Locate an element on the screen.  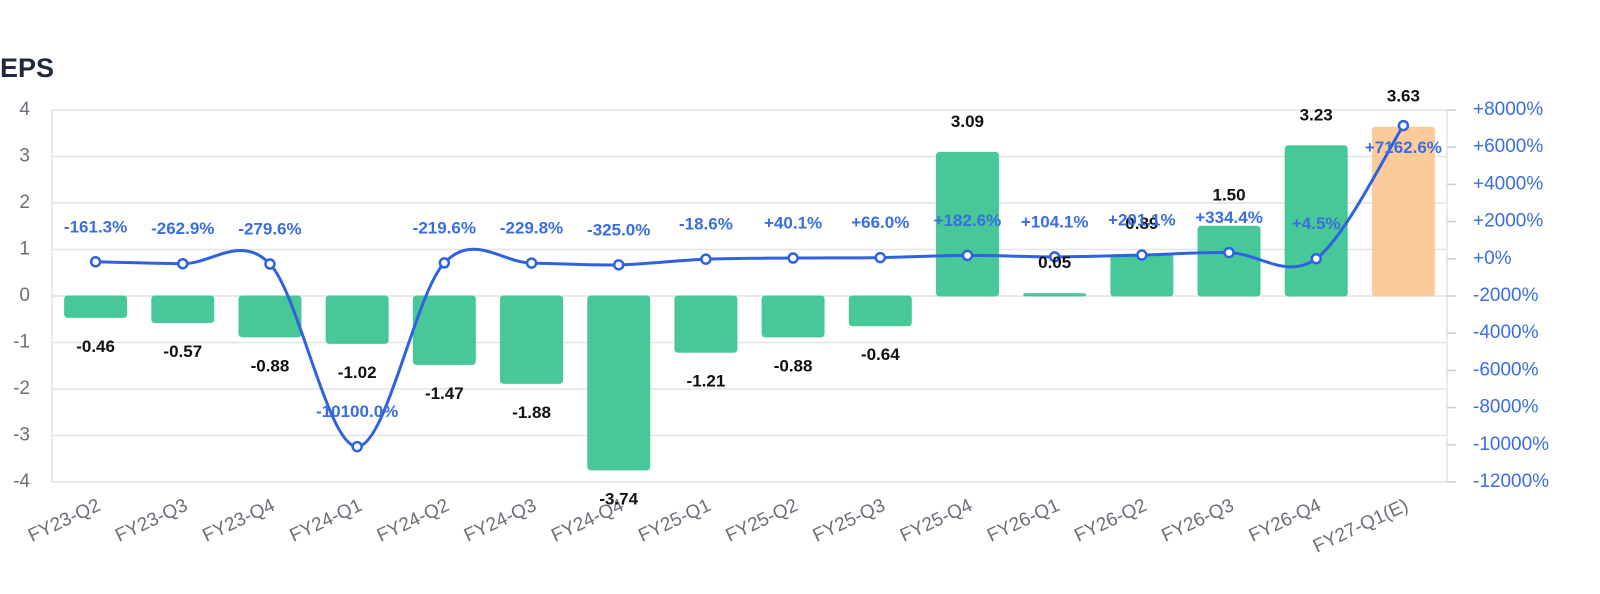
y-tick-label: 2 is located at coordinates (24, 202).